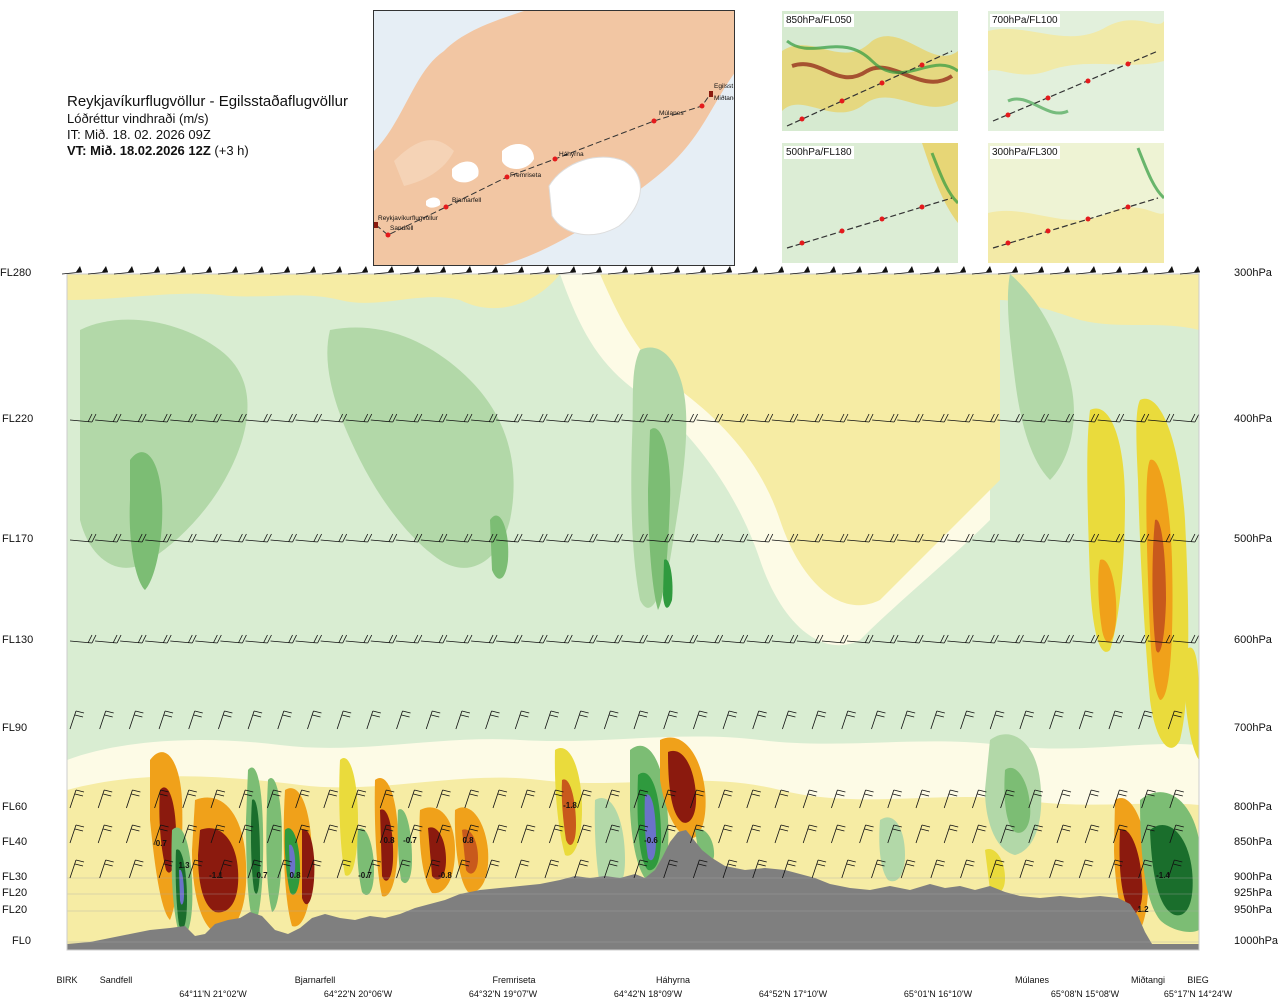 The width and height of the screenshot is (1280, 1005). Describe the element at coordinates (18, 539) in the screenshot. I see `left-level-label: FL170` at that location.